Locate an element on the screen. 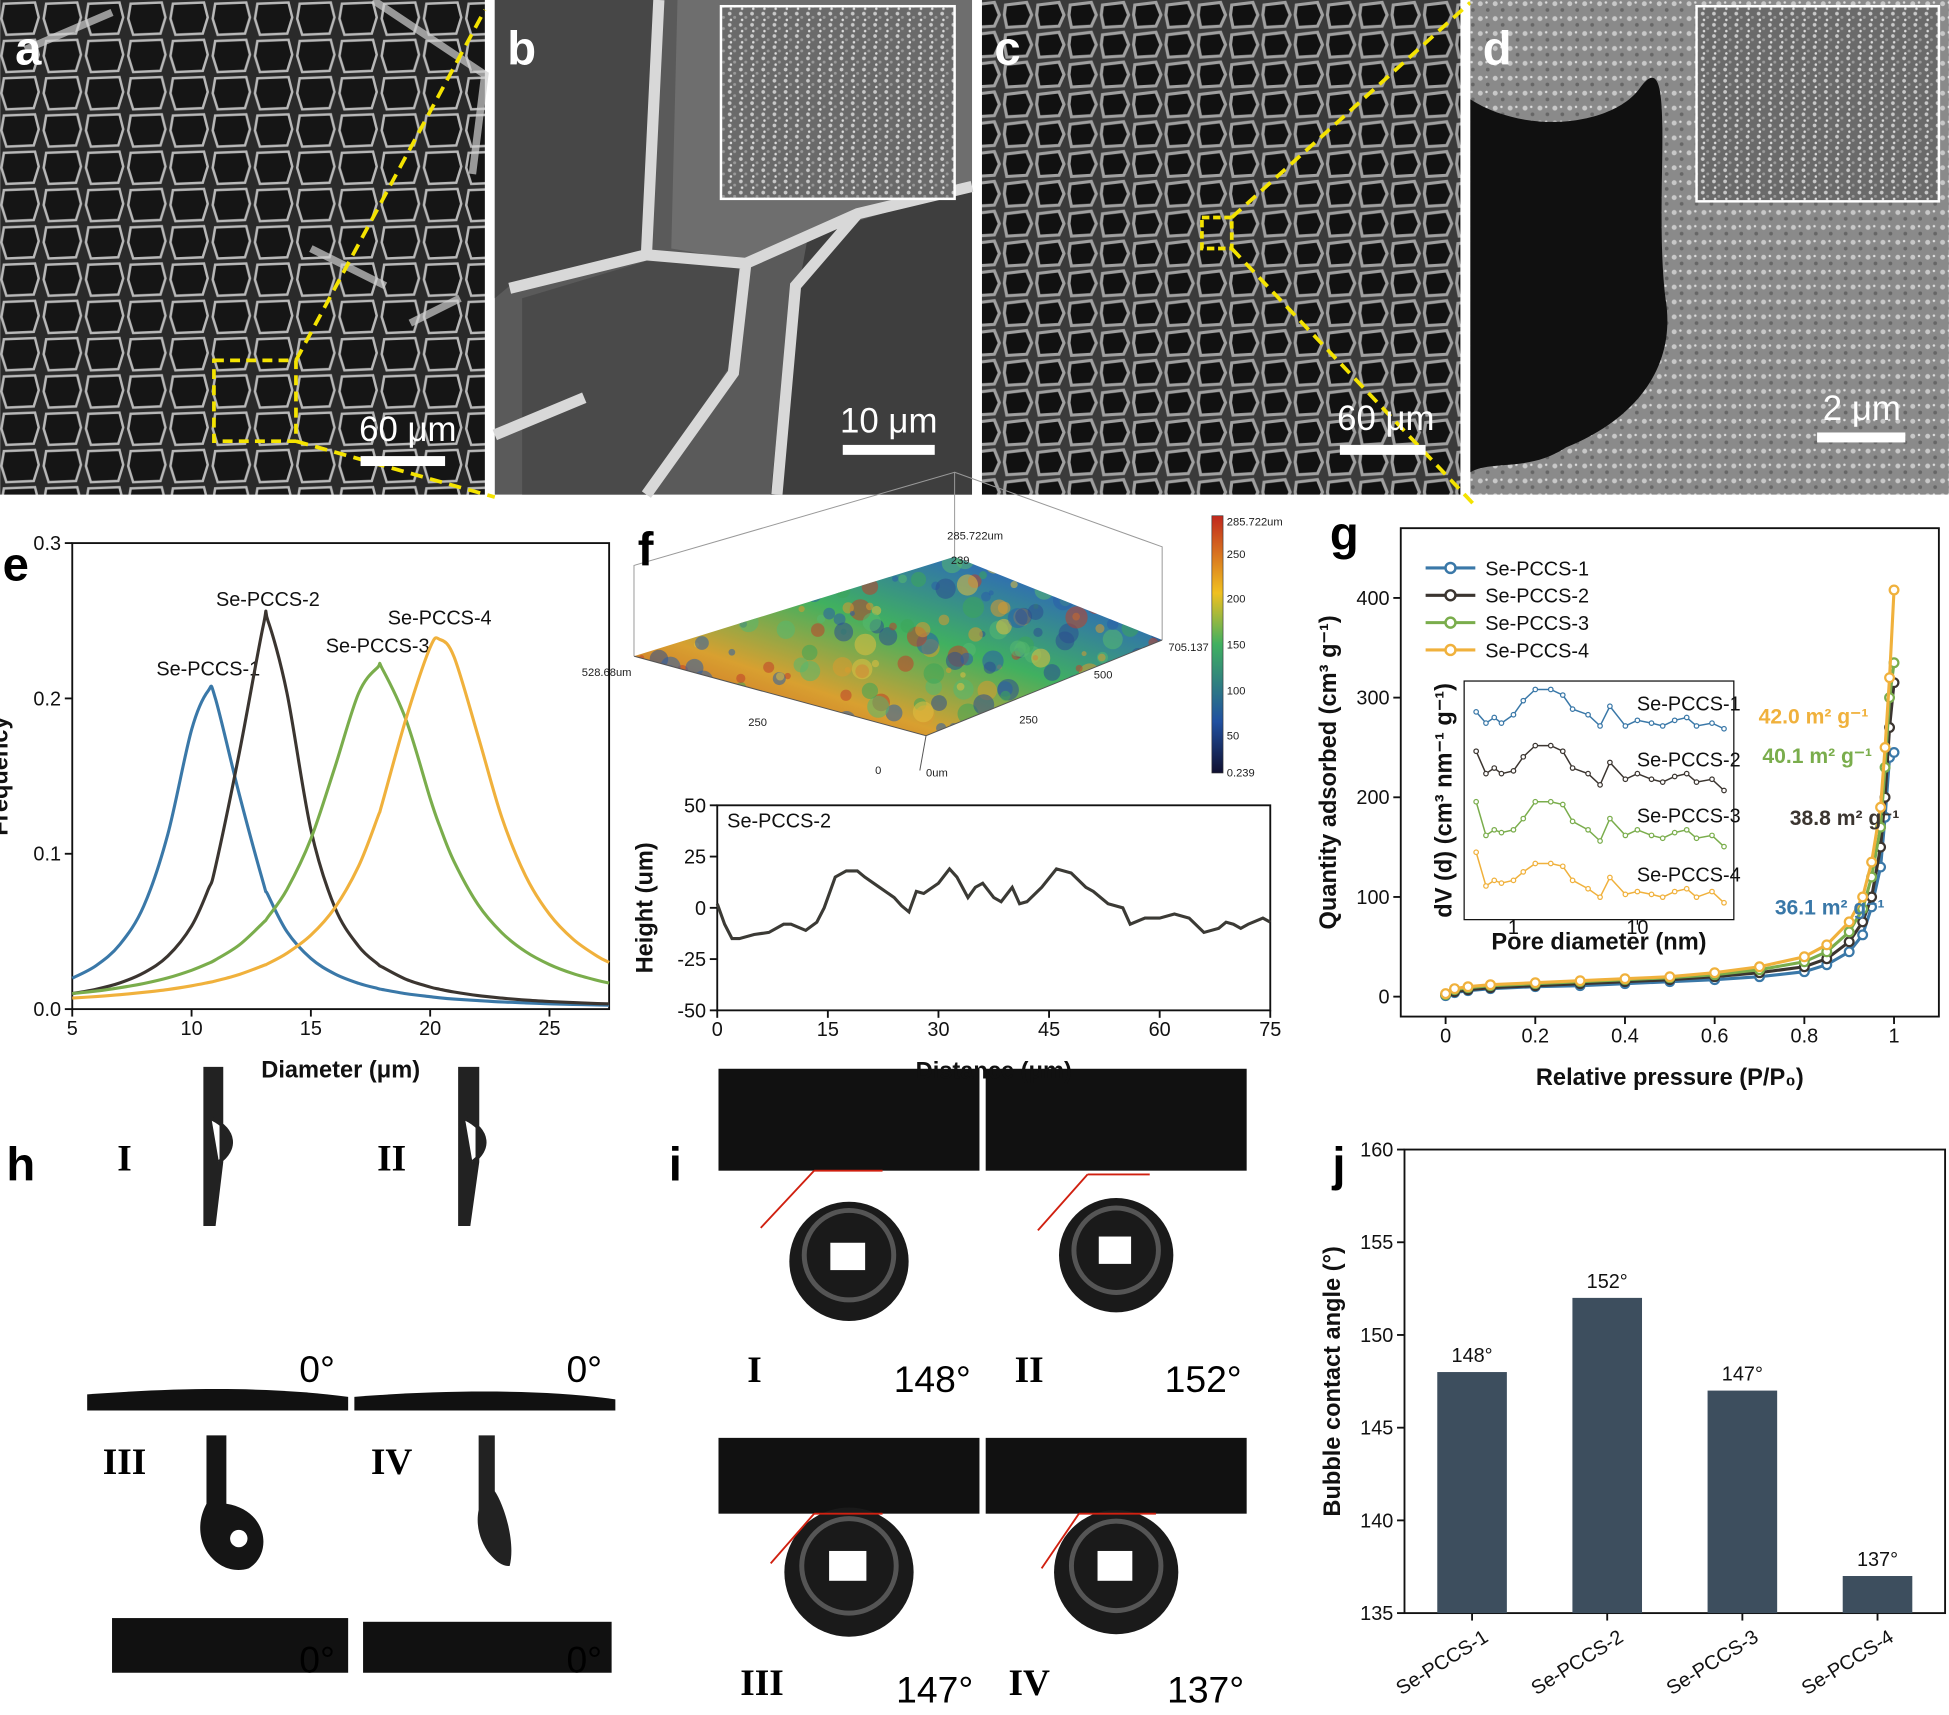 The height and width of the screenshot is (1715, 1949). x-tick-label: 10 is located at coordinates (192, 1029).